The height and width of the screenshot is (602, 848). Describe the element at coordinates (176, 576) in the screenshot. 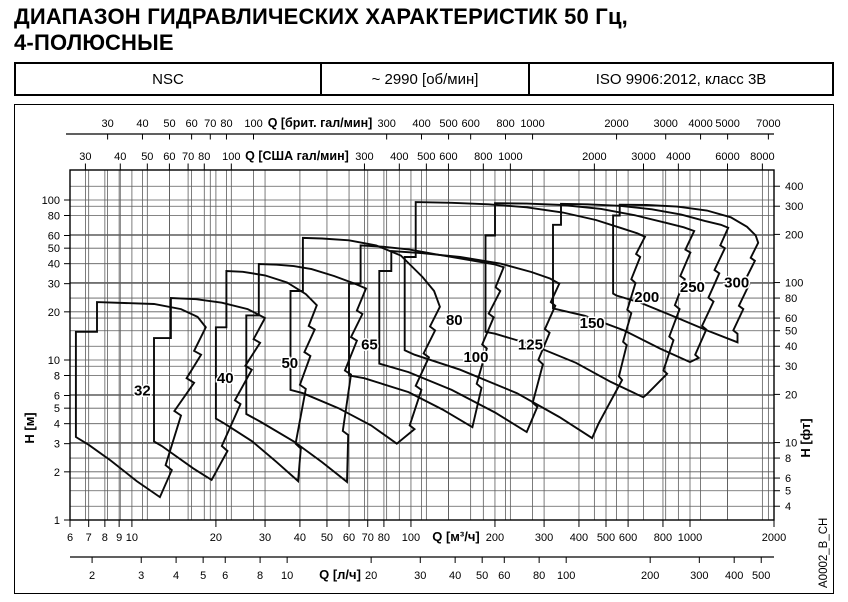

I see `ls-tick-label: 4` at that location.